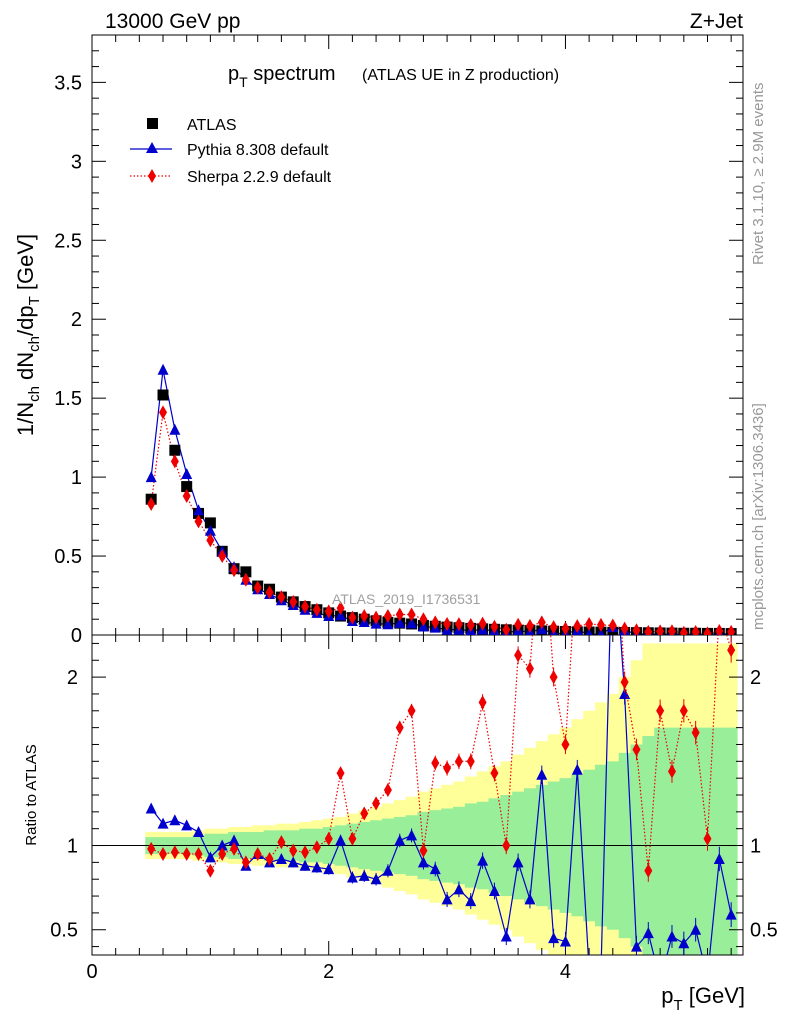  I want to click on ratio-y-tick-label-left: 0.5, so click(64, 931).